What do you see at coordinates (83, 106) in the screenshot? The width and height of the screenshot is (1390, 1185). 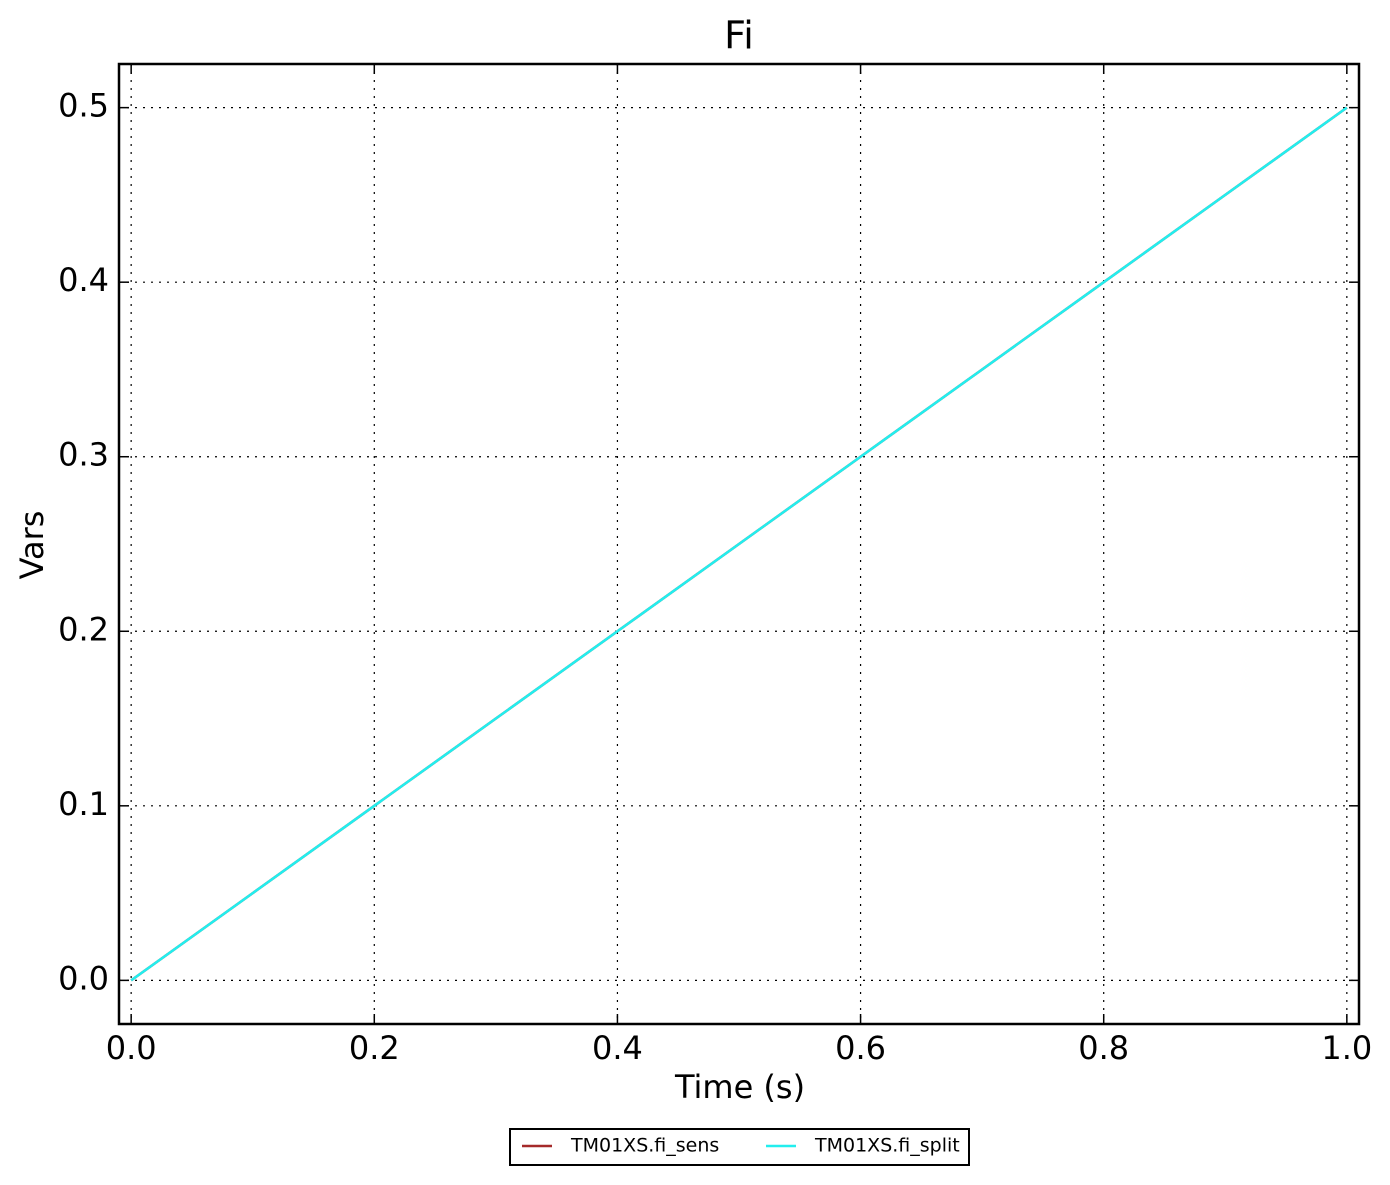 I see `y-tick-label: 0.5` at bounding box center [83, 106].